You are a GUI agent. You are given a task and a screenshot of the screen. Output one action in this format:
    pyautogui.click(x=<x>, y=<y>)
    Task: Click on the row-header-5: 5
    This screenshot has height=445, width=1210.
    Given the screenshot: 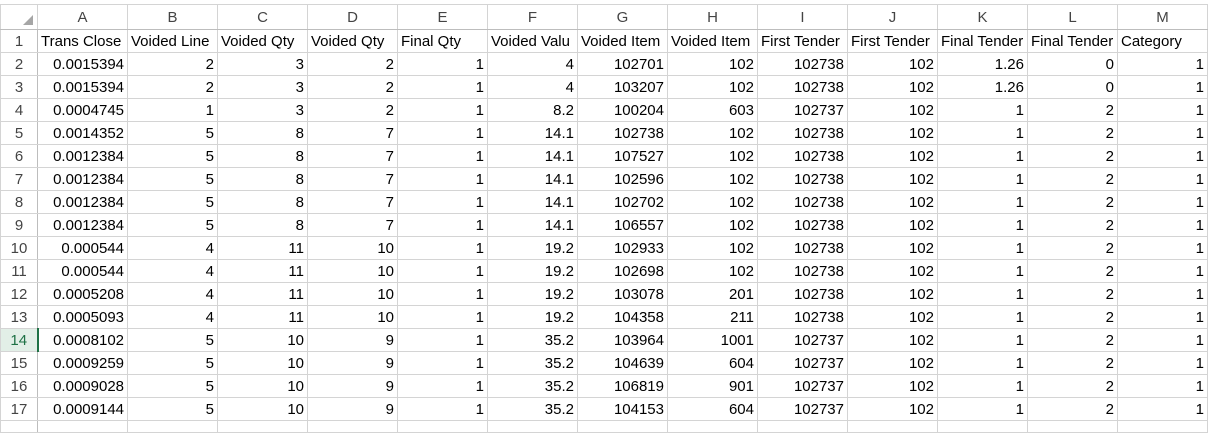 What is the action you would take?
    pyautogui.click(x=19, y=133)
    